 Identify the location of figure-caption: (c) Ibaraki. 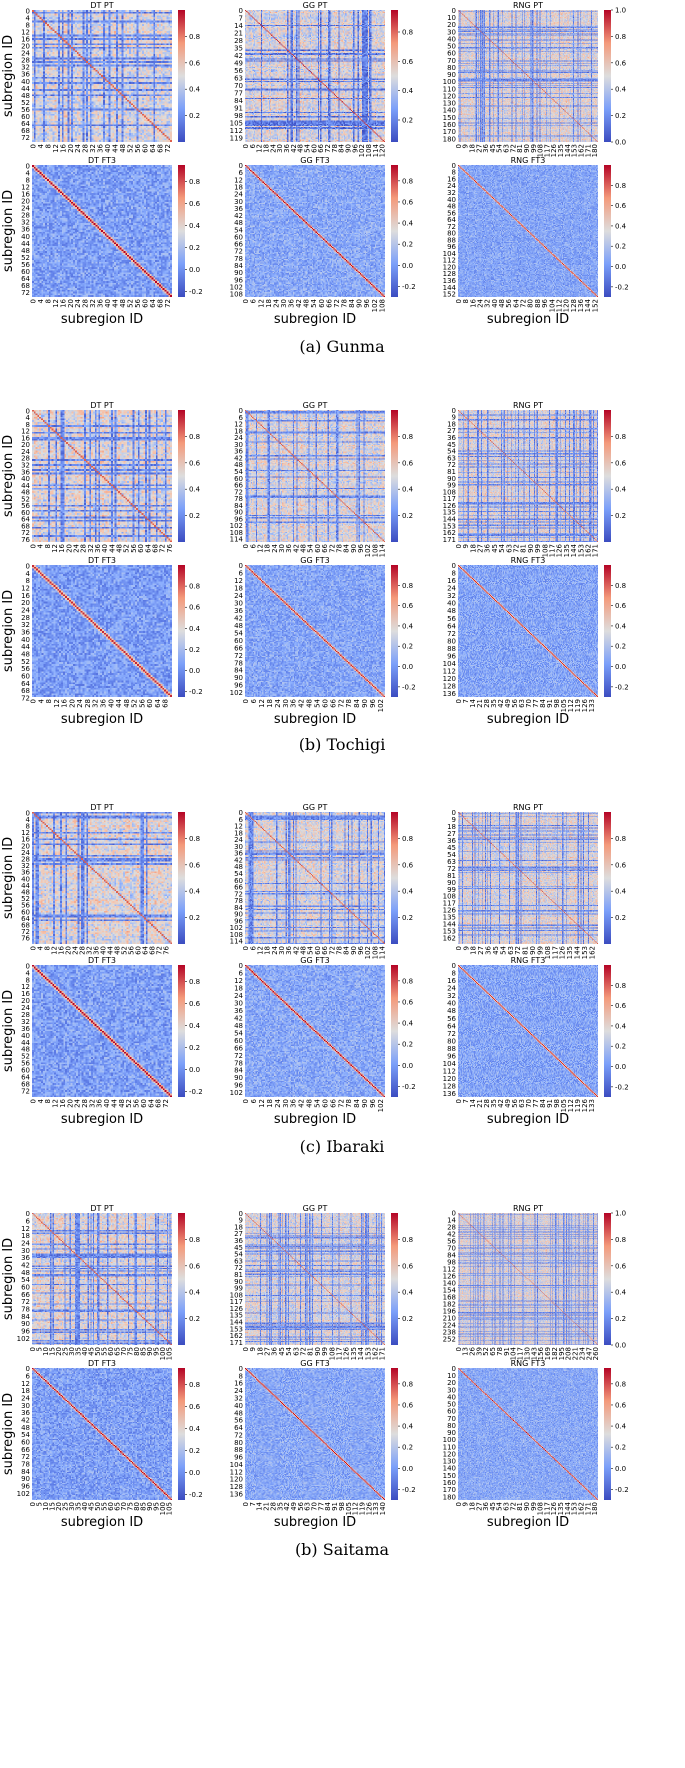
(342, 1146).